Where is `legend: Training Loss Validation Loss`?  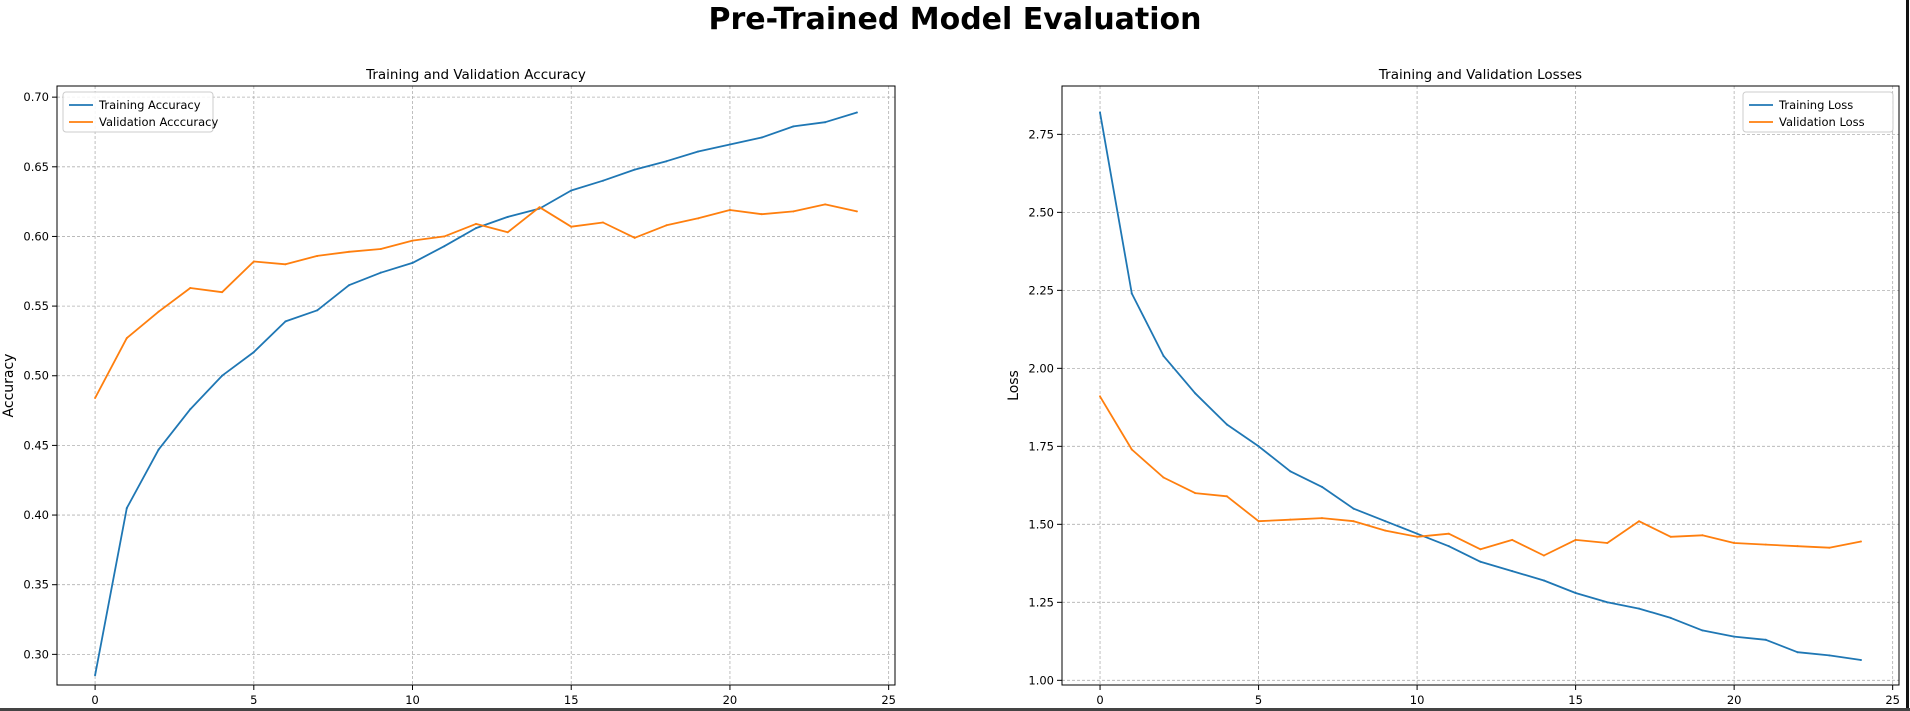 legend: Training Loss Validation Loss is located at coordinates (1818, 112).